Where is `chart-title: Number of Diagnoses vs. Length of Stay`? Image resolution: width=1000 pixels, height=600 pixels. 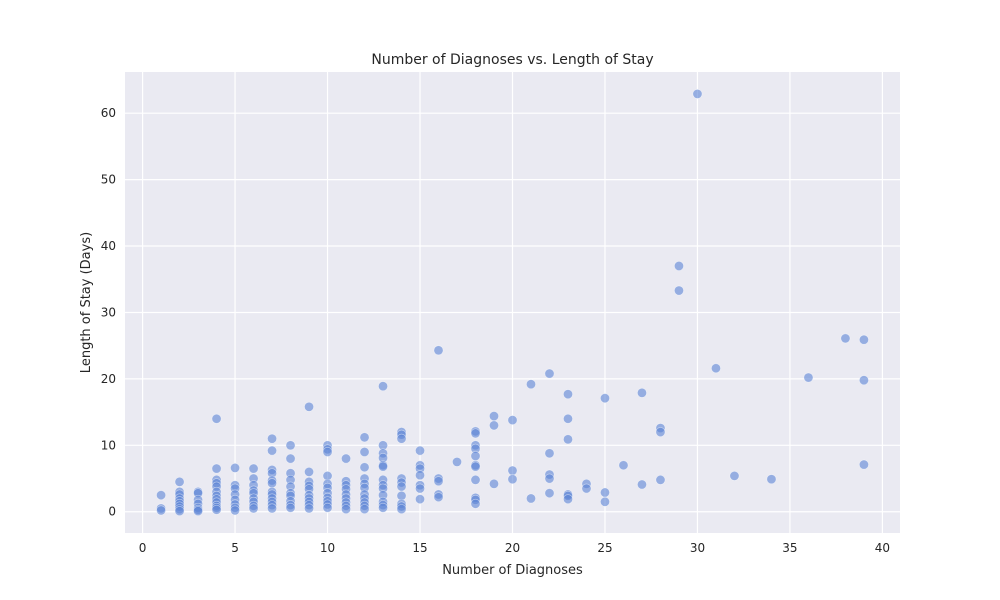 chart-title: Number of Diagnoses vs. Length of Stay is located at coordinates (512, 60).